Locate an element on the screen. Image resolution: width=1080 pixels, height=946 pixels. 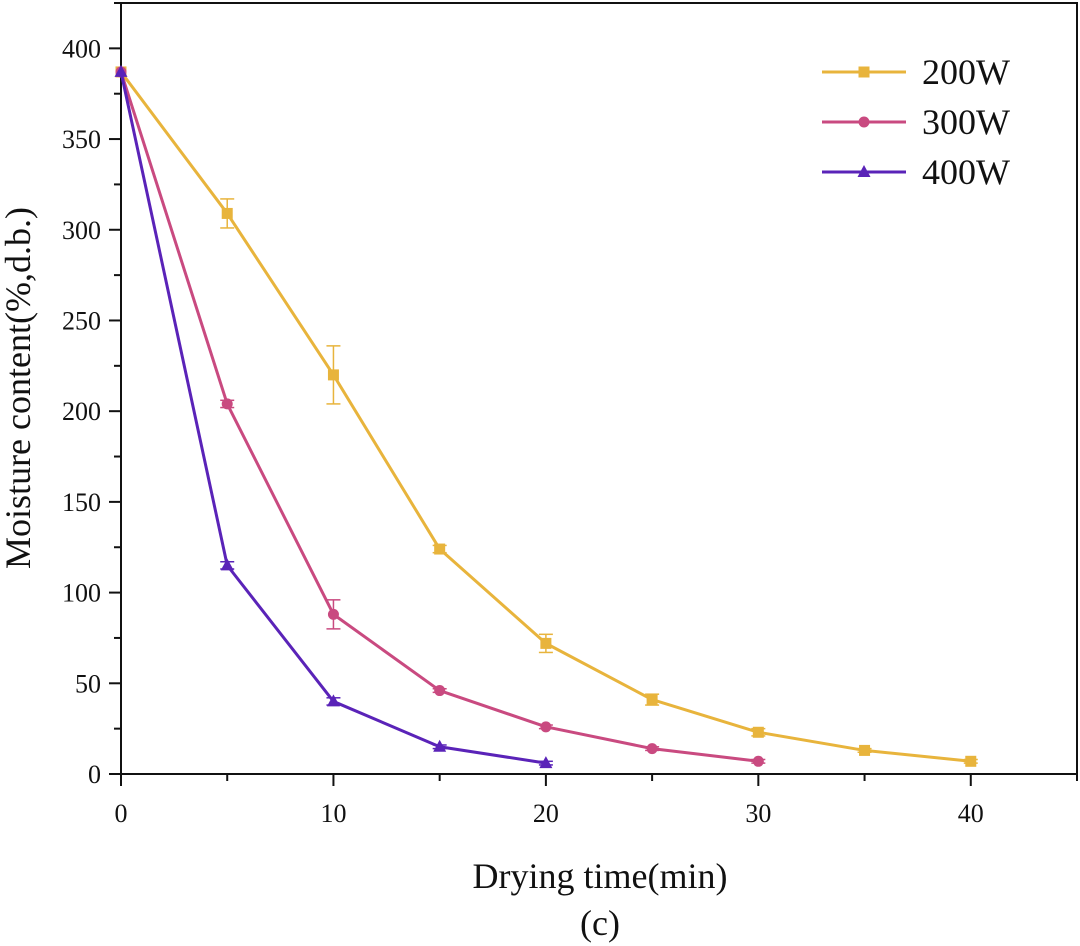
y-axis-title: Moisture content(%,d.b.) is located at coordinates (19, 388).